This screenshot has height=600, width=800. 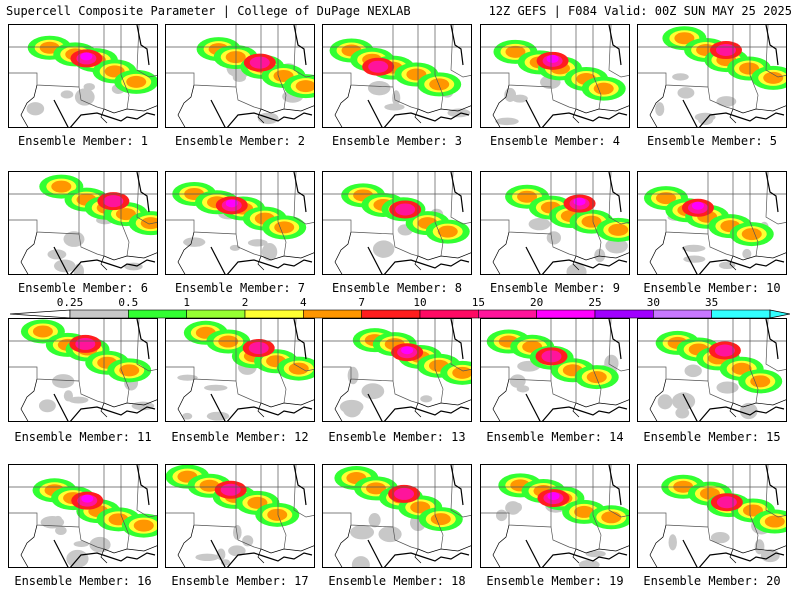 What do you see at coordinates (478, 302) in the screenshot?
I see `colorbar-tick-label: 15` at bounding box center [478, 302].